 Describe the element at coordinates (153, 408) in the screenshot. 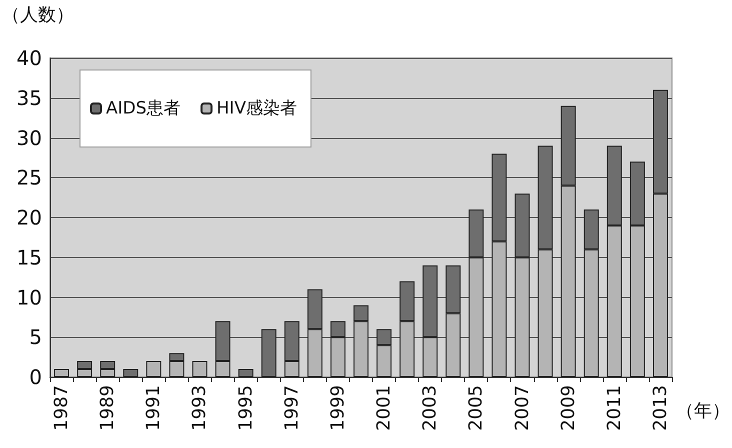

I see `x-tick-label: 1991` at that location.